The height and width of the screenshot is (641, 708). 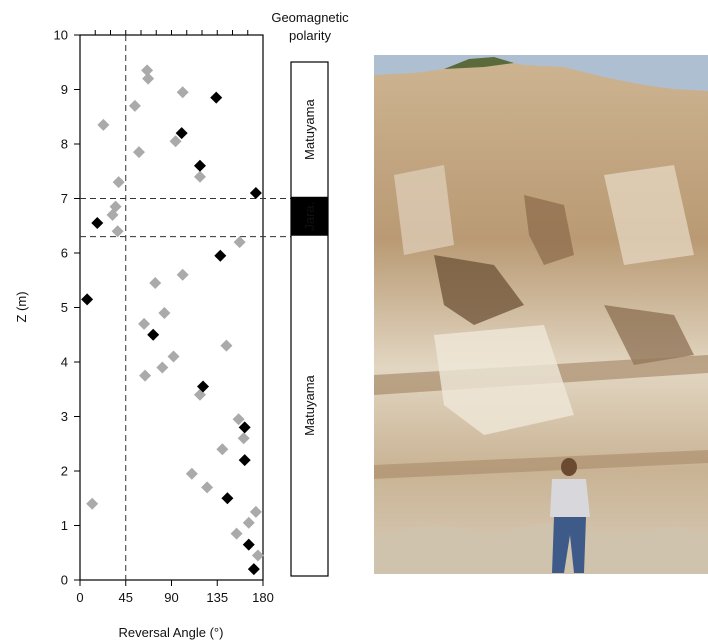 I want to click on y-tick-label: 5, so click(x=64, y=307).